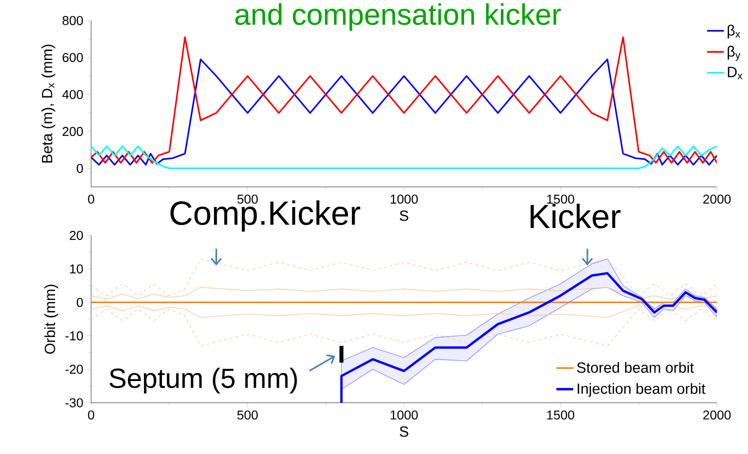 This screenshot has width=748, height=454. What do you see at coordinates (74, 369) in the screenshot?
I see `y-tick-label: -20` at bounding box center [74, 369].